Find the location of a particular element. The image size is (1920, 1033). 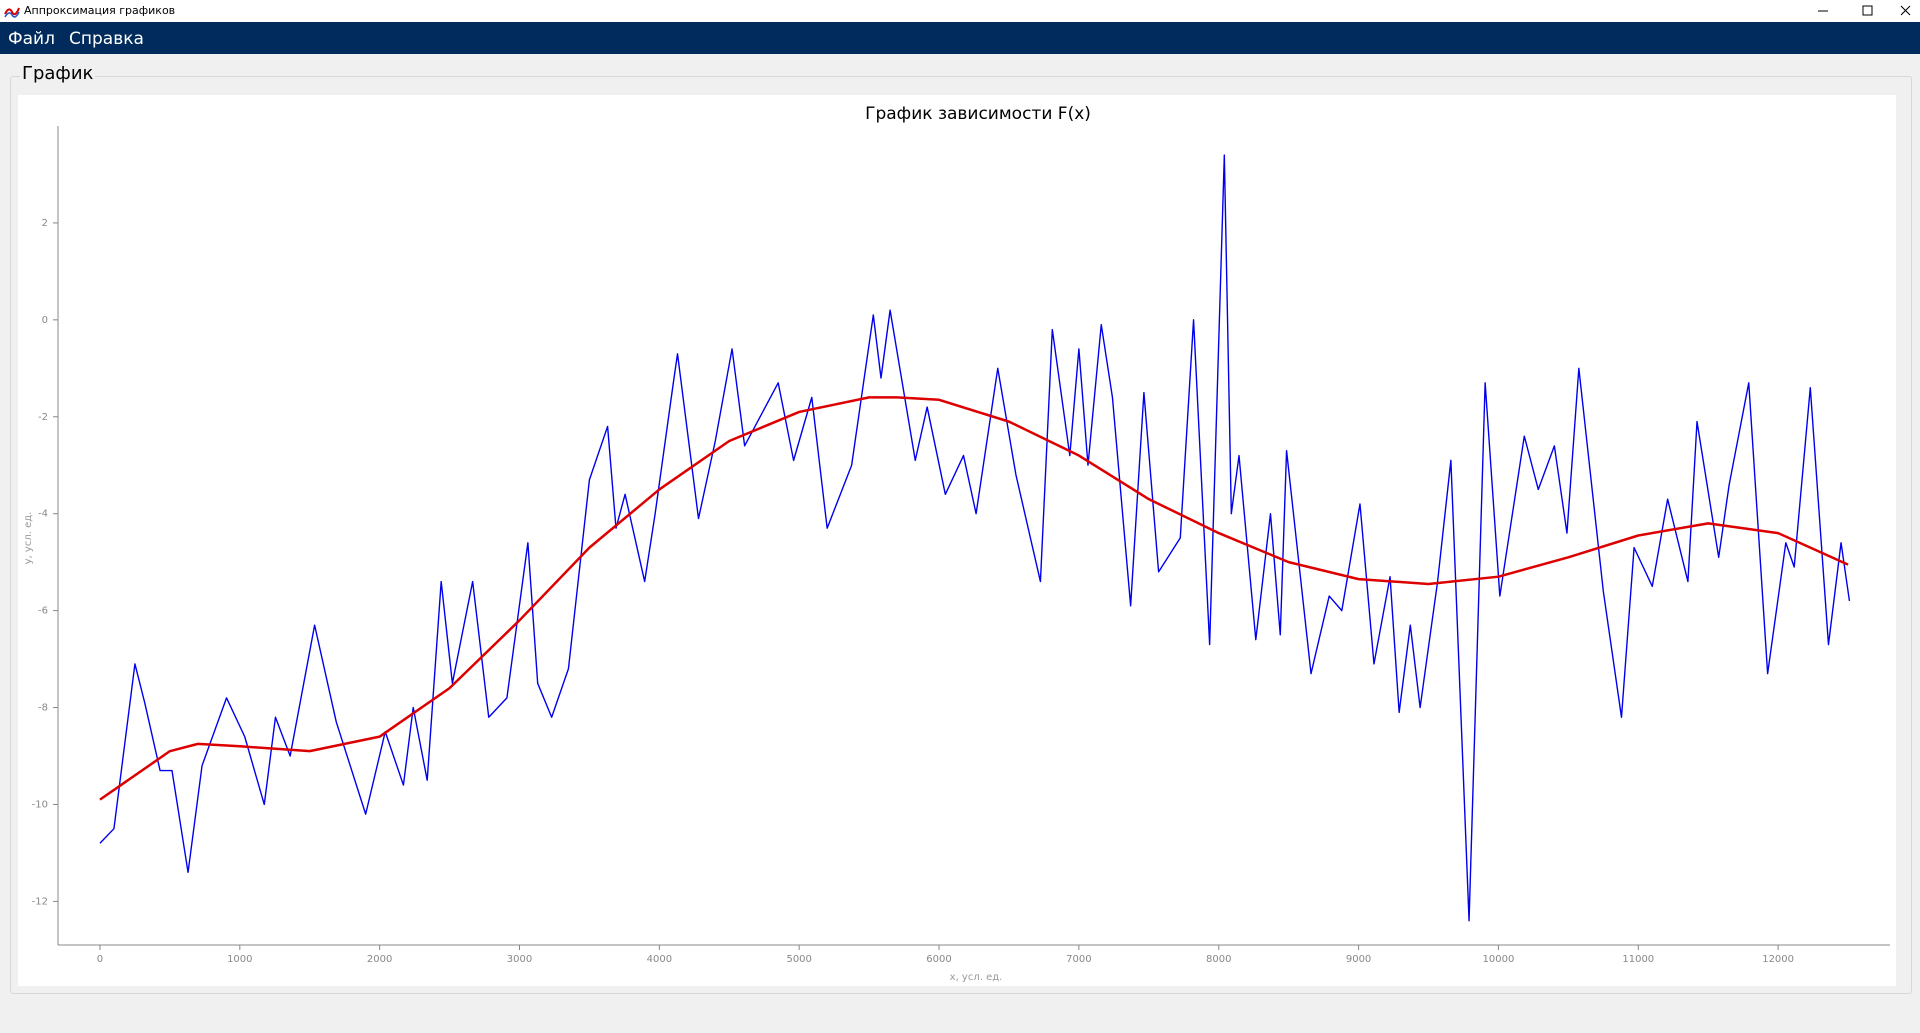

x-tick-label: 11000 is located at coordinates (1638, 959).